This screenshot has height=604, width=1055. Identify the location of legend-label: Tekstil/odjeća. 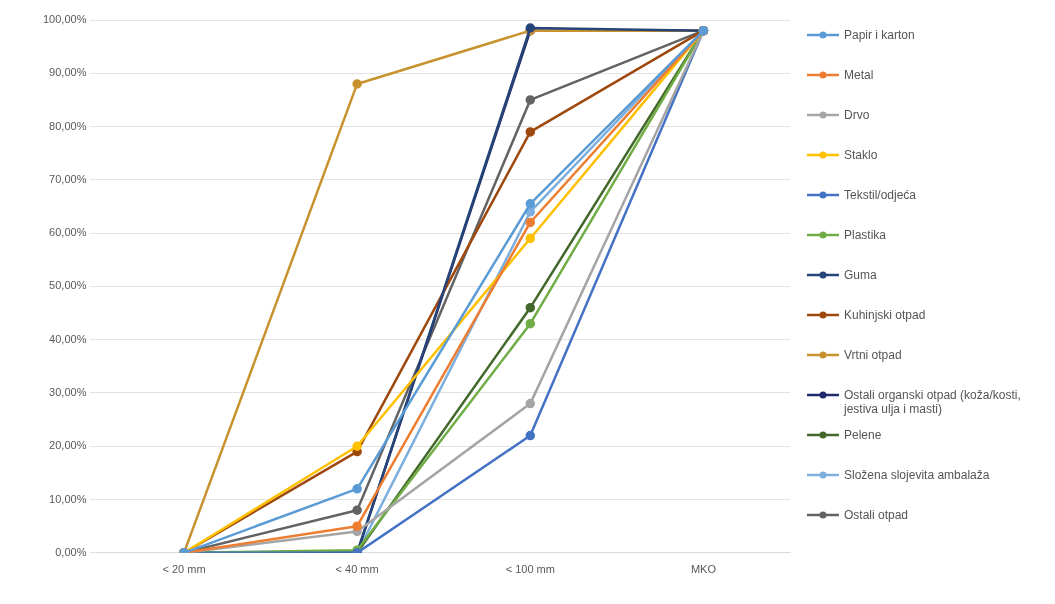
(880, 195).